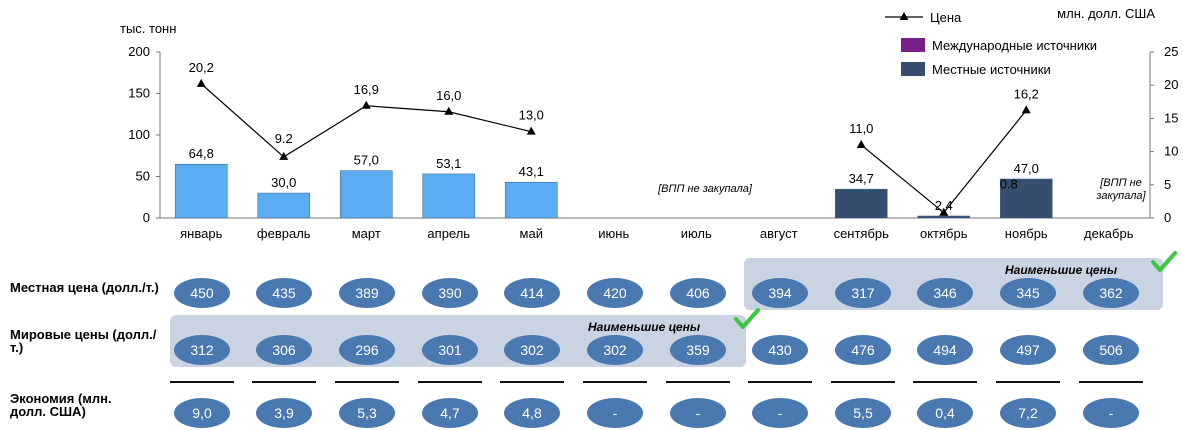 The width and height of the screenshot is (1183, 430). Describe the element at coordinates (143, 176) in the screenshot. I see `left-tick-label: 50` at that location.